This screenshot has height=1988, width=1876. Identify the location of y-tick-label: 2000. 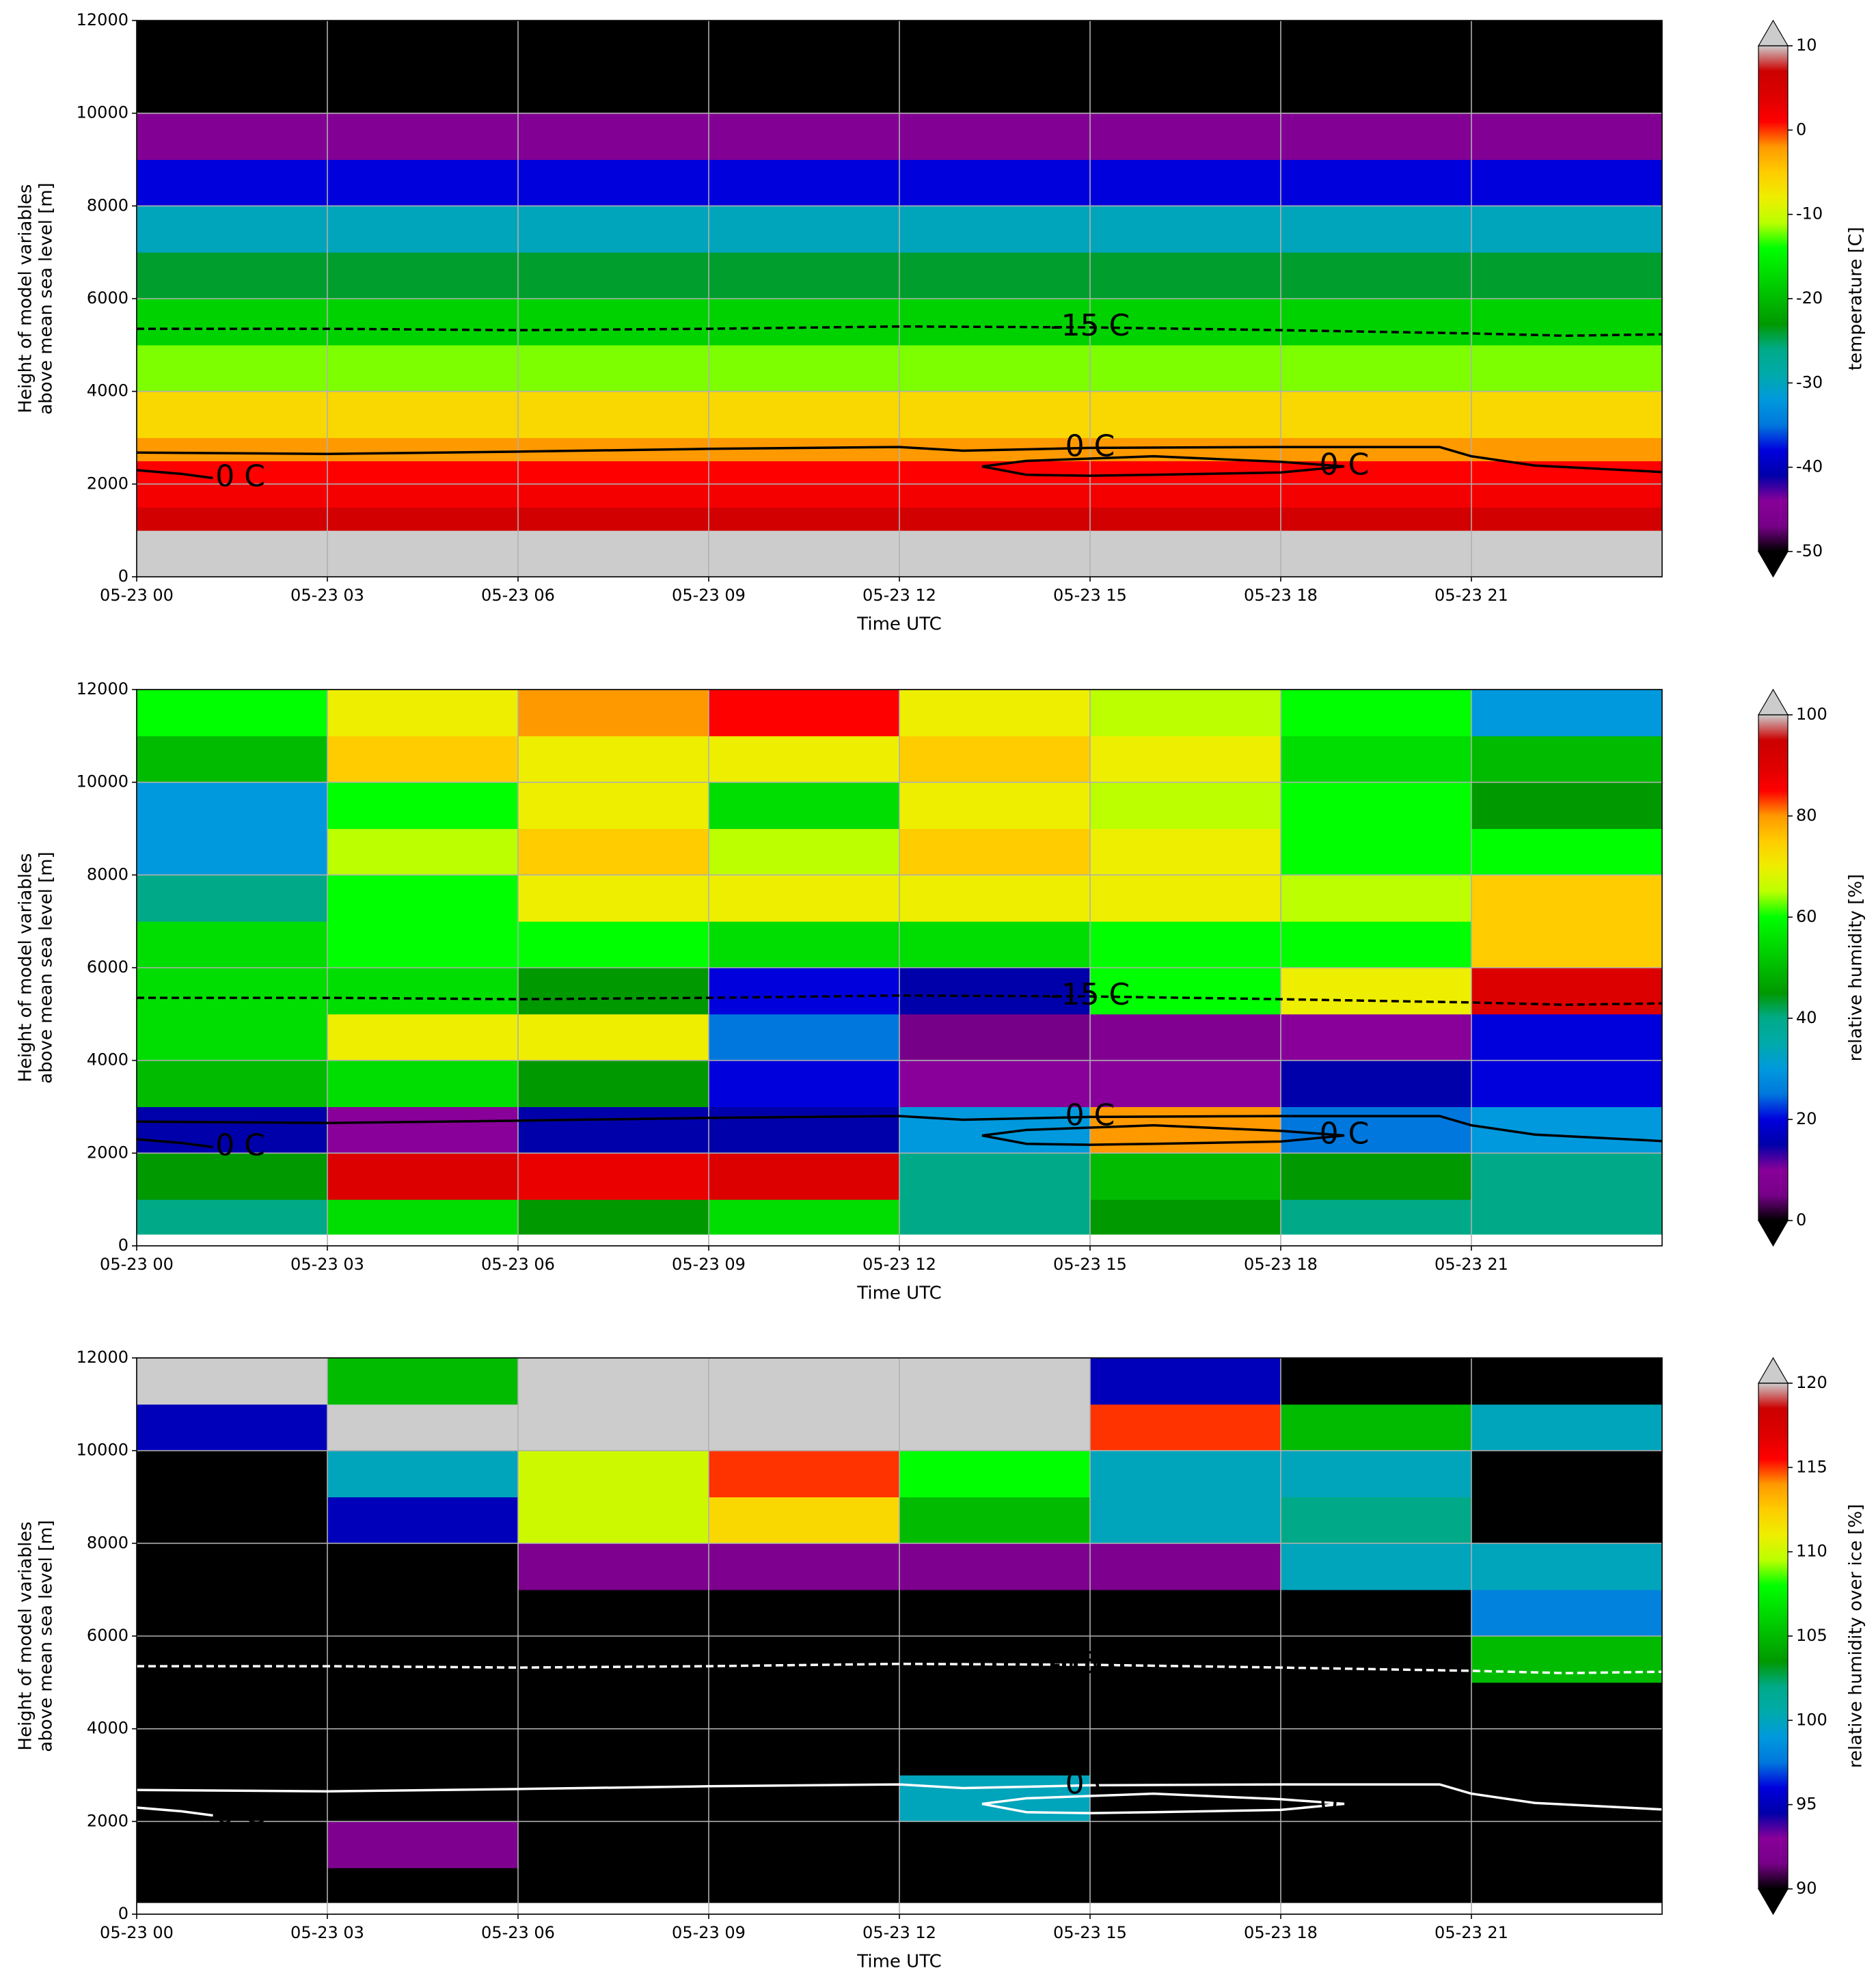
(107, 483).